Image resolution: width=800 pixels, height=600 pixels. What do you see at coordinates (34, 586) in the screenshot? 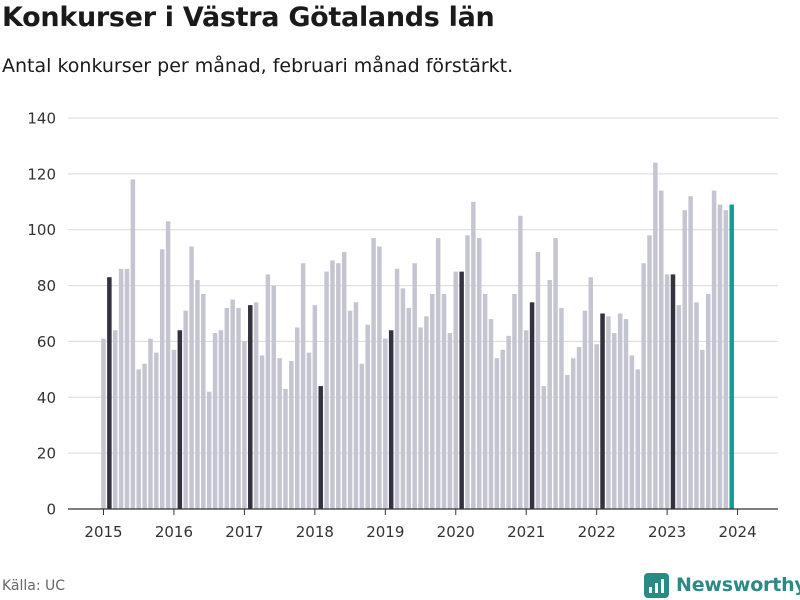
I see `source-note: Källa: UC` at bounding box center [34, 586].